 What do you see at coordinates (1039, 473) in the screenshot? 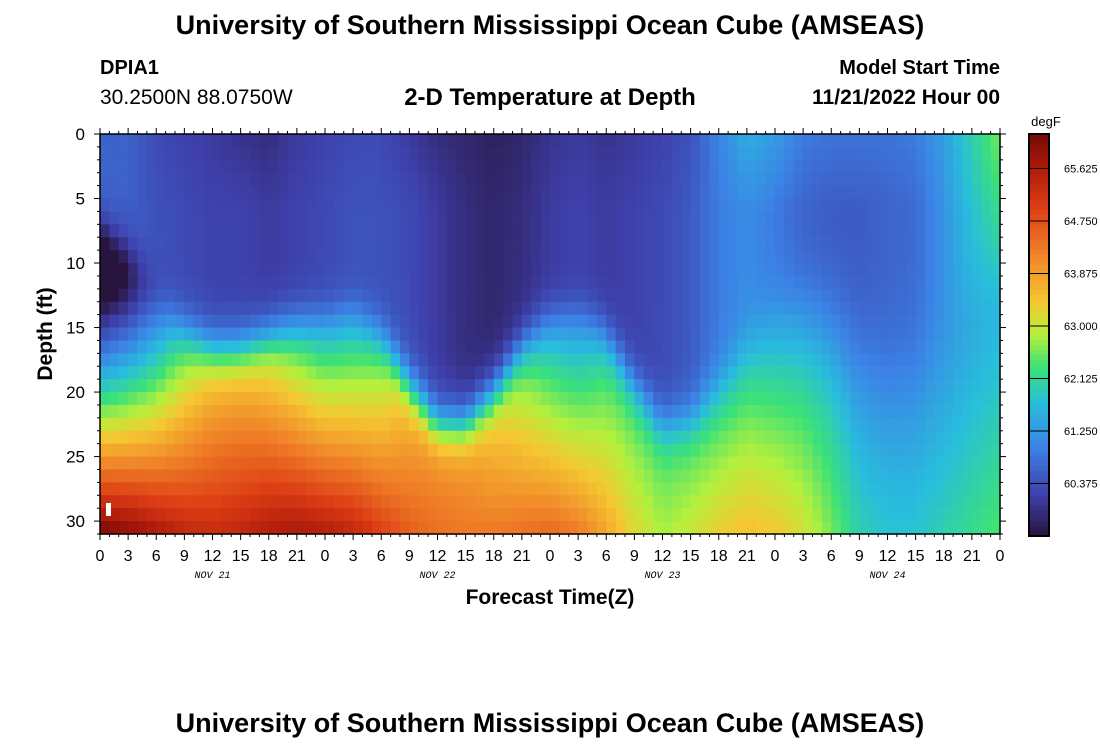
I see `colorbar-segment` at bounding box center [1039, 473].